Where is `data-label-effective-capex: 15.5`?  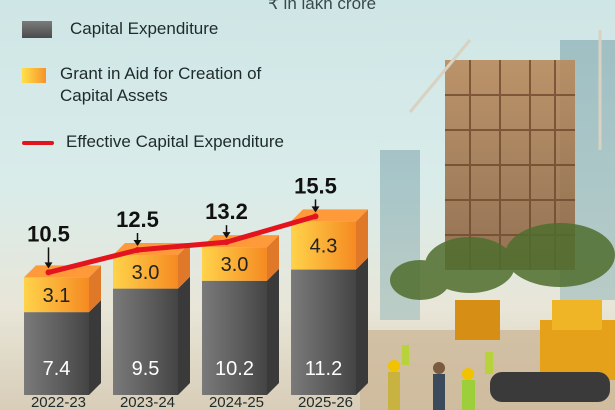
data-label-effective-capex: 15.5 is located at coordinates (315, 185).